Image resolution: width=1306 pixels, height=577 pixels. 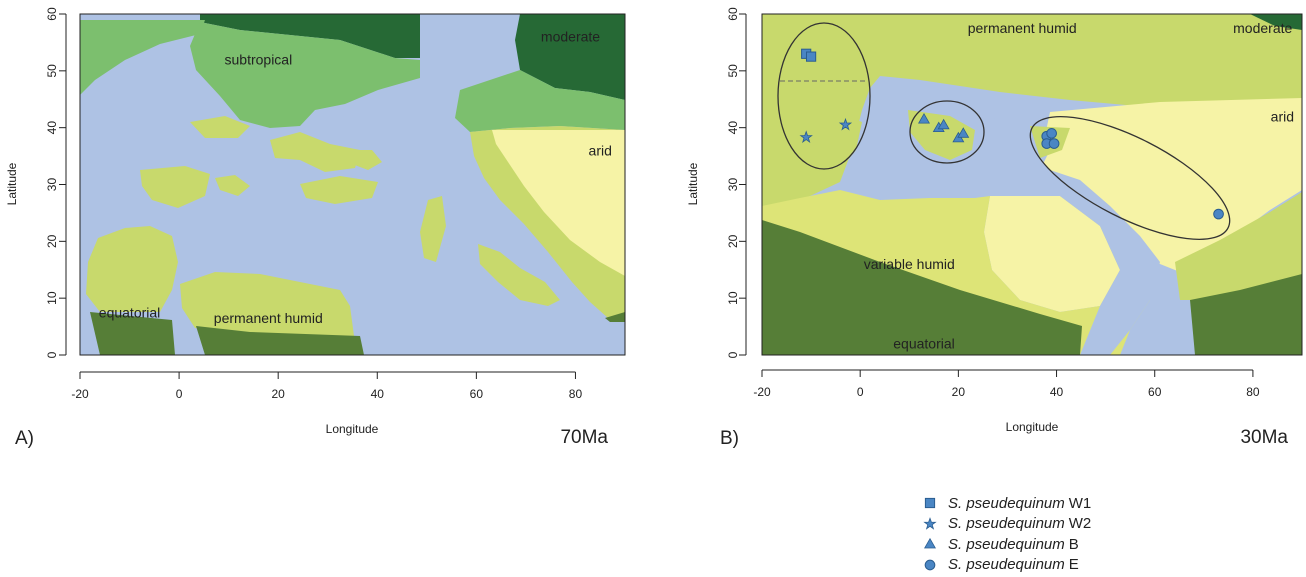 I want to click on age-label-a: 70Ma, so click(x=584, y=437).